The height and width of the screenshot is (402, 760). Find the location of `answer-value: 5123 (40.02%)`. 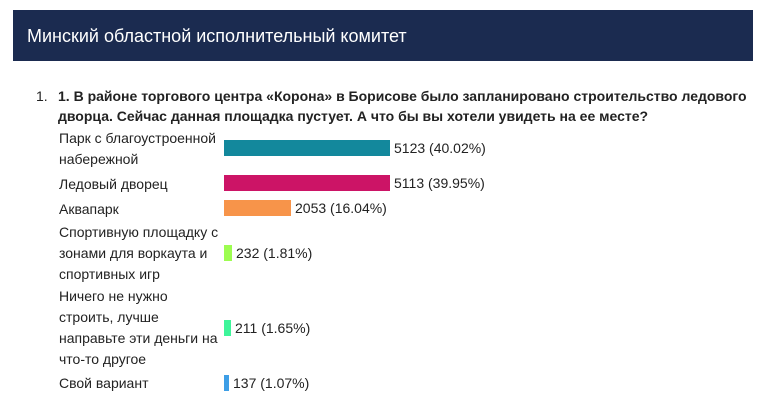

answer-value: 5123 (40.02%) is located at coordinates (440, 148).